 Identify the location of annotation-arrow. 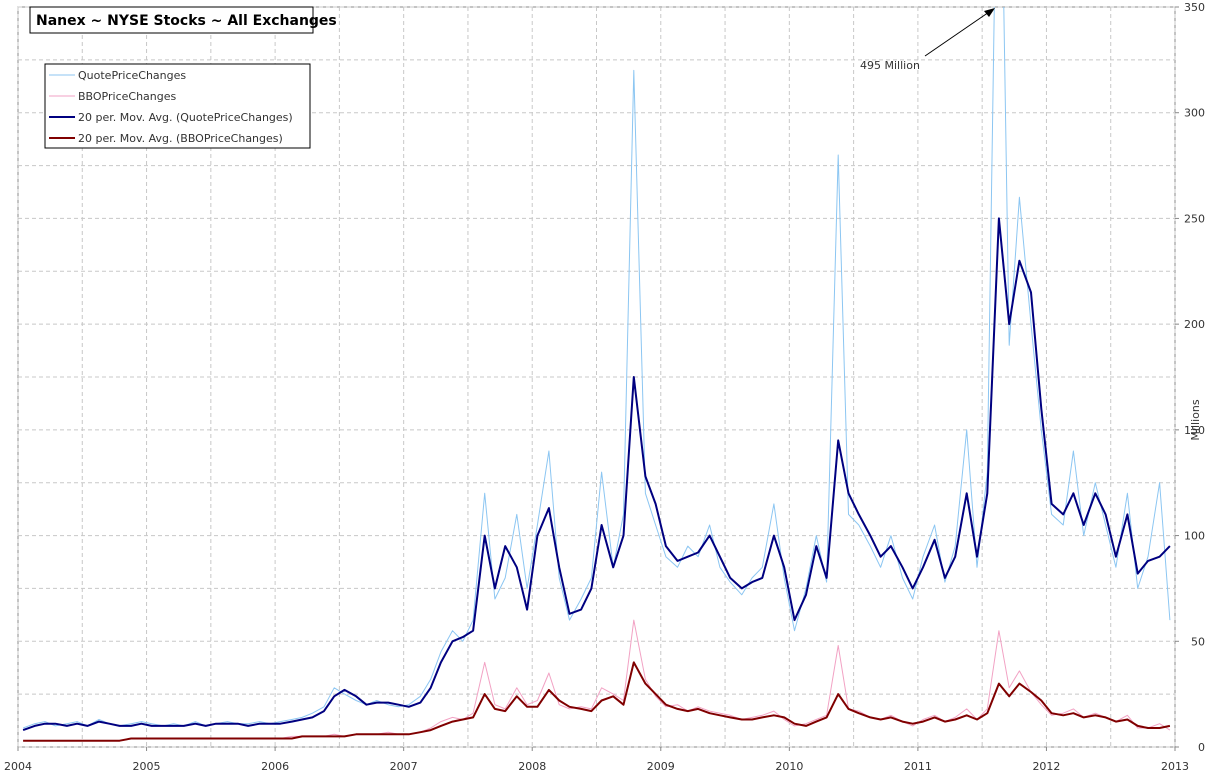
(958, 33).